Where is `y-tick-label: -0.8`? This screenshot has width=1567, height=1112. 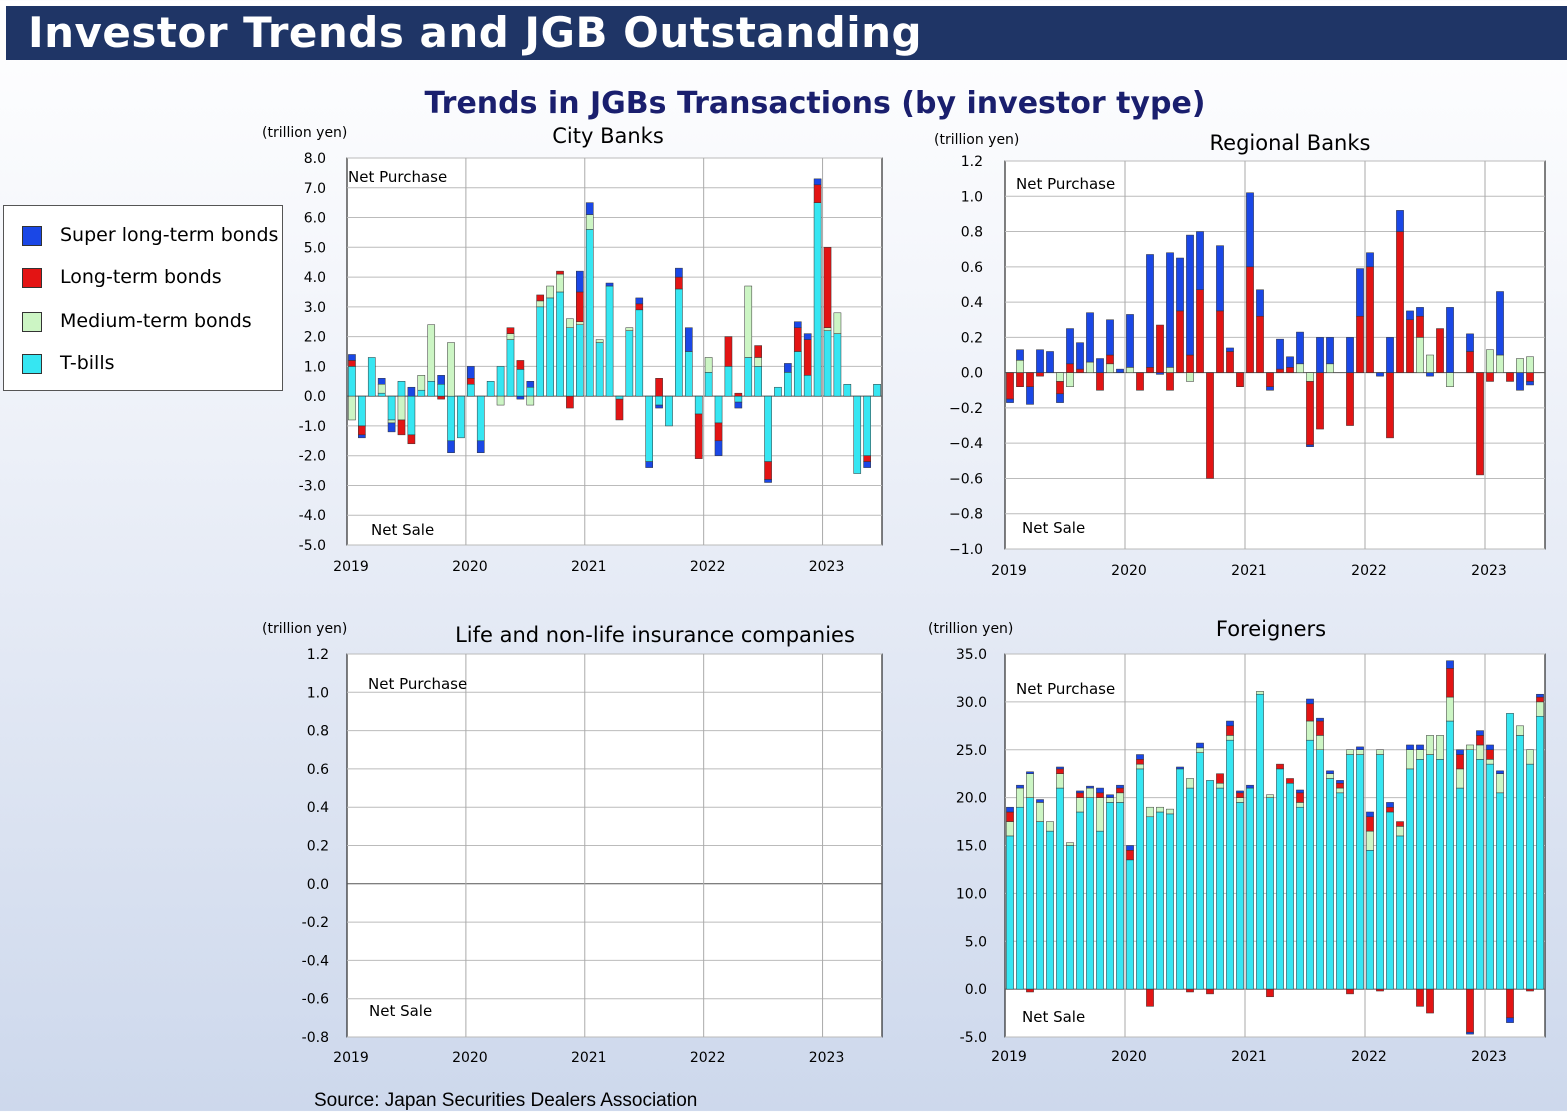
y-tick-label: -0.8 is located at coordinates (315, 1038).